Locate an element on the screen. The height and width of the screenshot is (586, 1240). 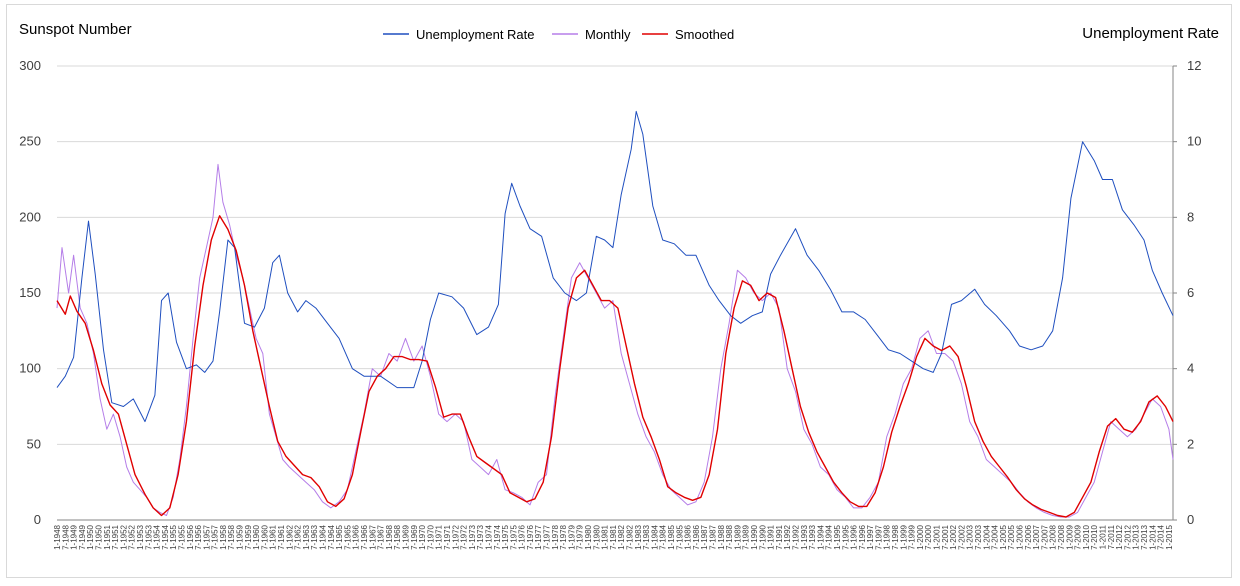
x-tick-label: 1-2003 is located at coordinates (970, 536).